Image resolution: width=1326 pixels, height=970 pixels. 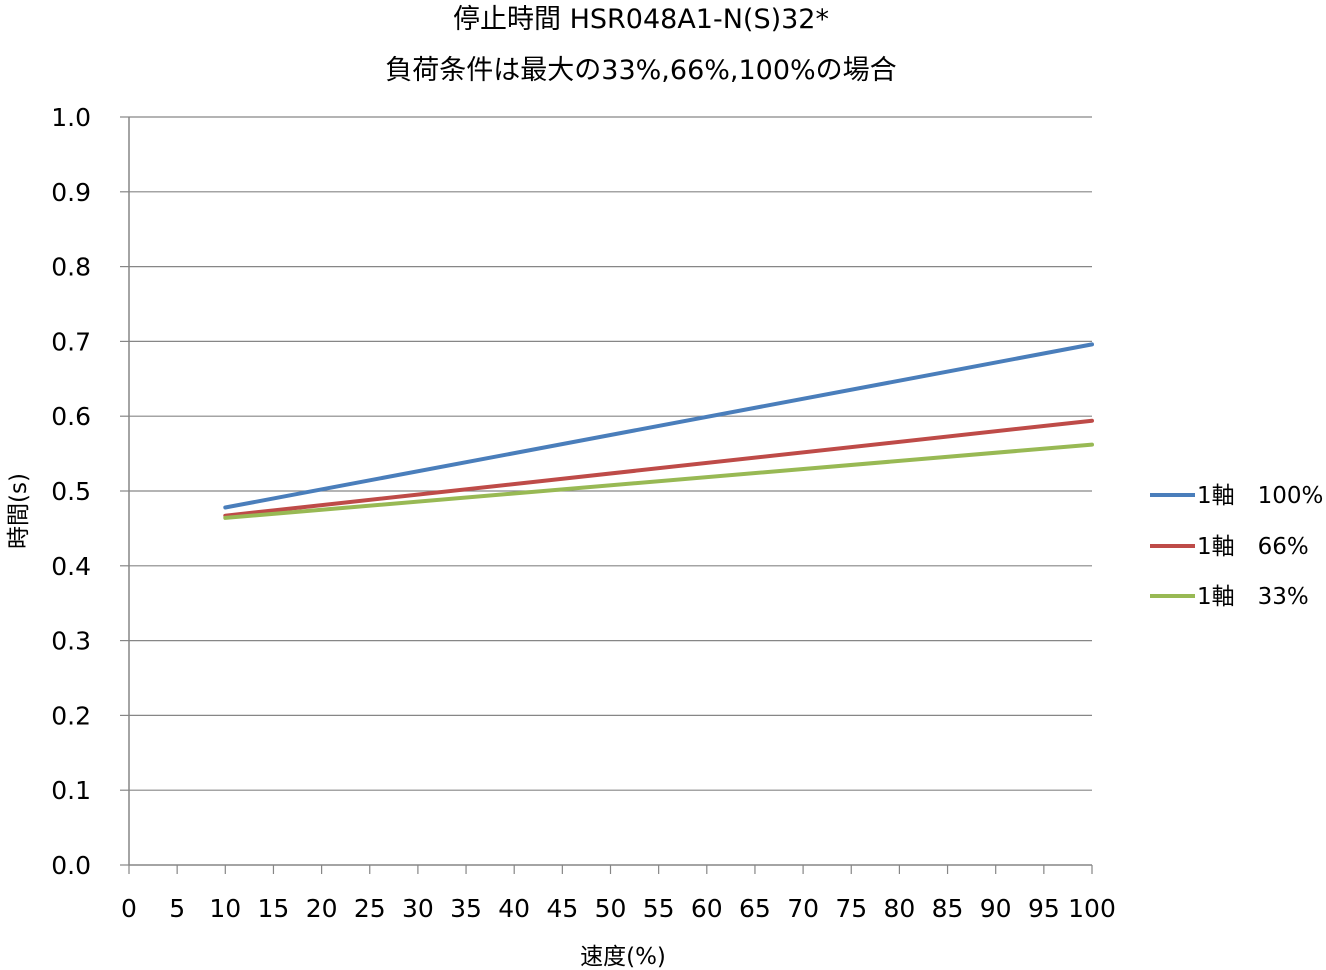 What do you see at coordinates (1260, 496) in the screenshot?
I see `legend-label-1: 1軸 100%` at bounding box center [1260, 496].